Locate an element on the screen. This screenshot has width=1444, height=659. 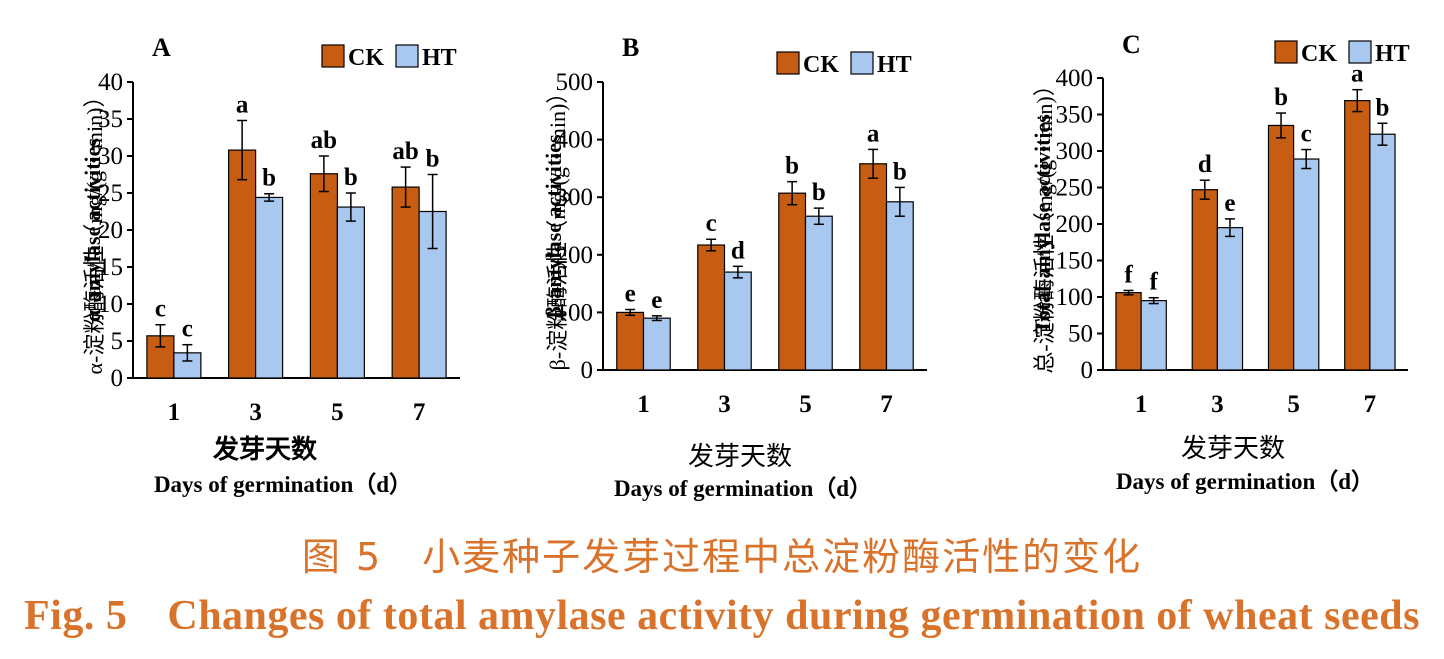
y-tick-label: 250 is located at coordinates (1075, 188).